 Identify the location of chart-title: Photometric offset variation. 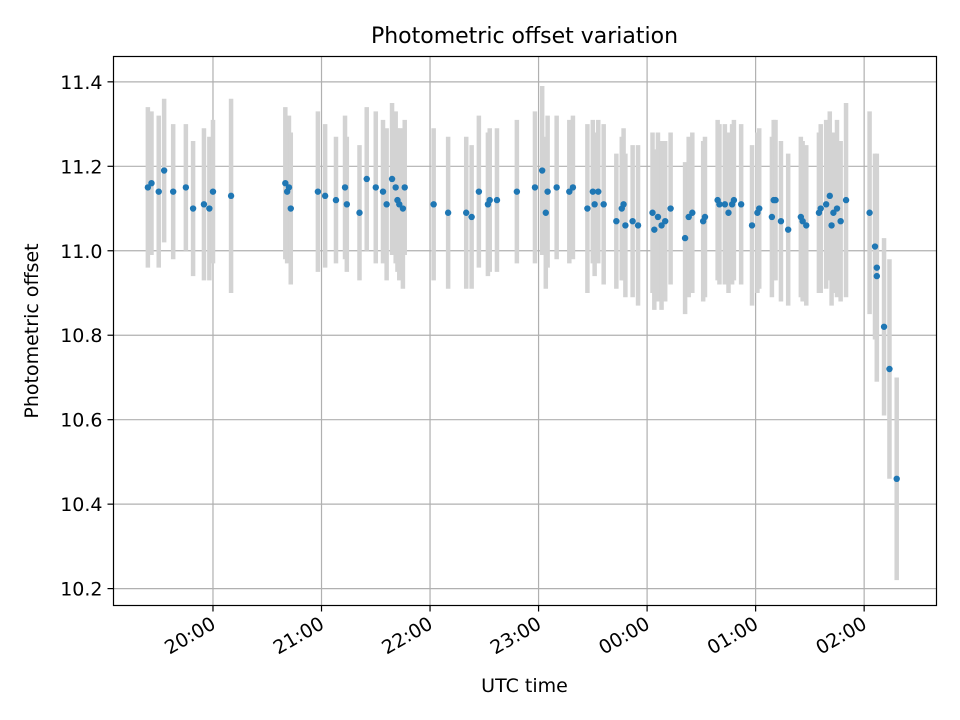
(524, 36).